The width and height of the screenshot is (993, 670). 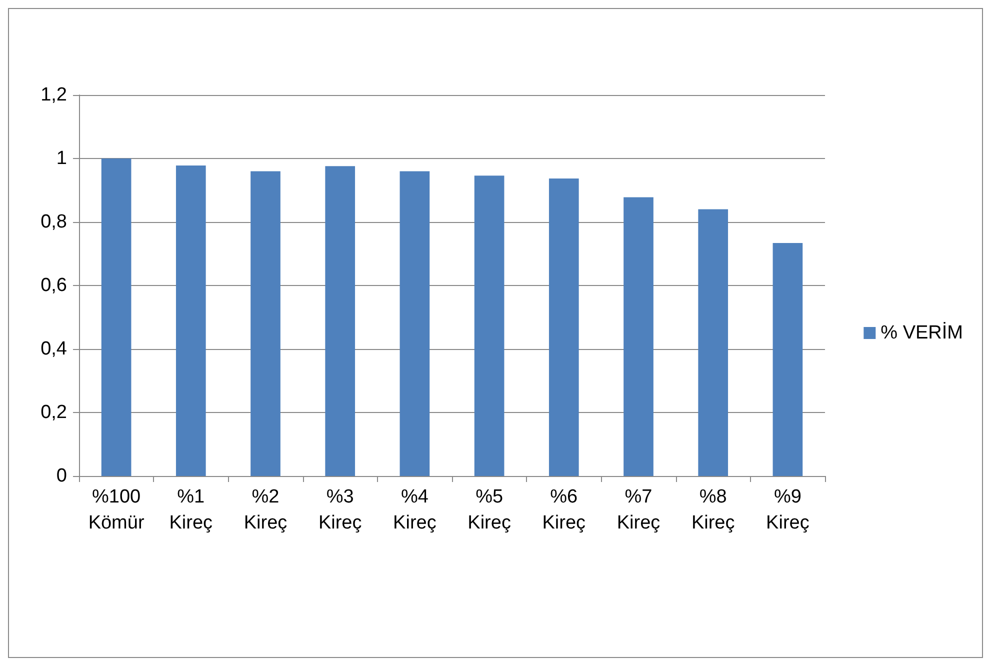 What do you see at coordinates (53, 412) in the screenshot?
I see `y-tick-label: 0,2` at bounding box center [53, 412].